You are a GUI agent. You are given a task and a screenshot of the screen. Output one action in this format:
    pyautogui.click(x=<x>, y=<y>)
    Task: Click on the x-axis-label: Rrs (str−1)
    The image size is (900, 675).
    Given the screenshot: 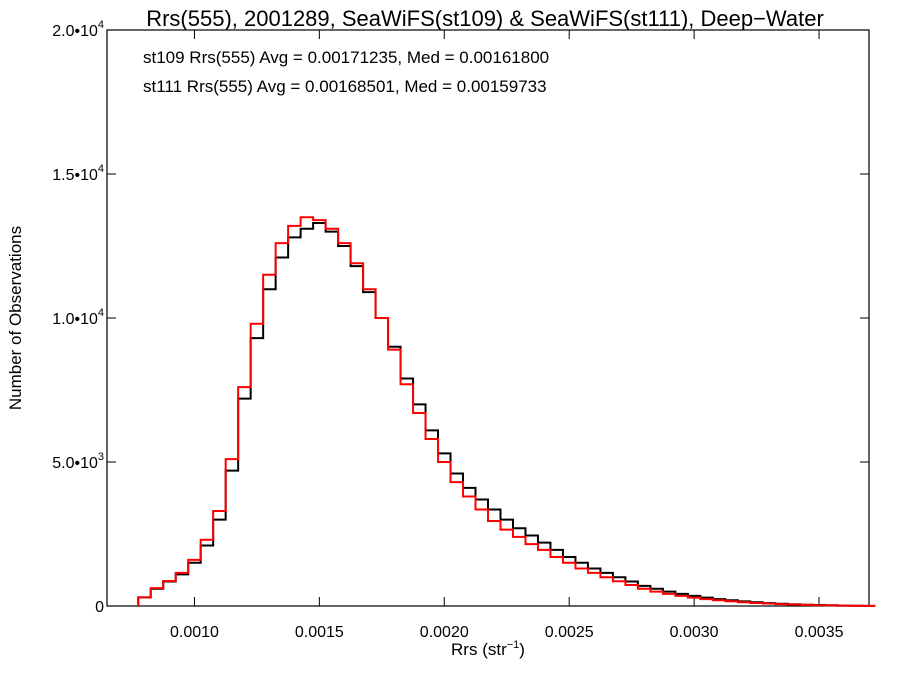 What is the action you would take?
    pyautogui.click(x=488, y=649)
    